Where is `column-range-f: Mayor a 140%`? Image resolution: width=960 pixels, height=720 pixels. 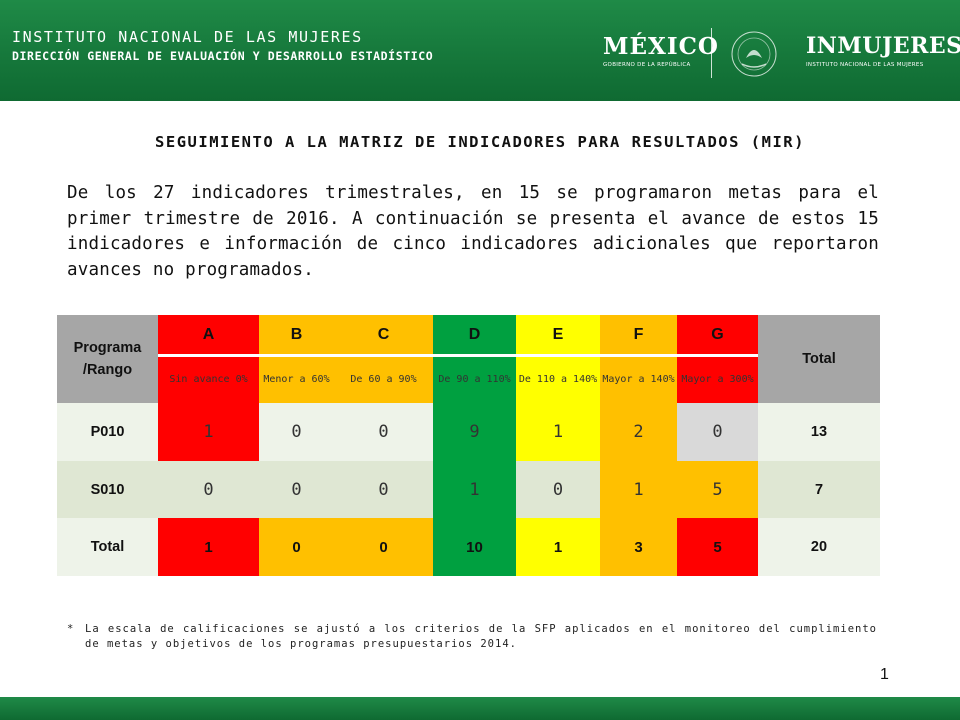 column-range-f: Mayor a 140% is located at coordinates (638, 380).